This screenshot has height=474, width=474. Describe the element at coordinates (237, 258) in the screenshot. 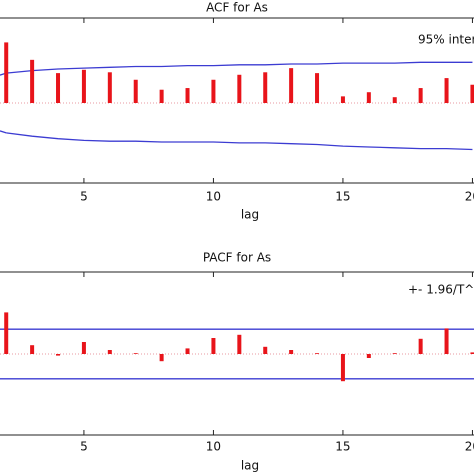

I see `chart-title: PACF for As` at that location.